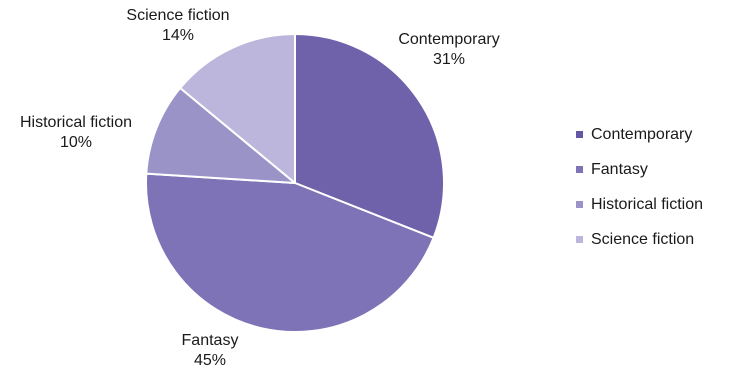  I want to click on pie-slice-science-fiction, so click(237, 108).